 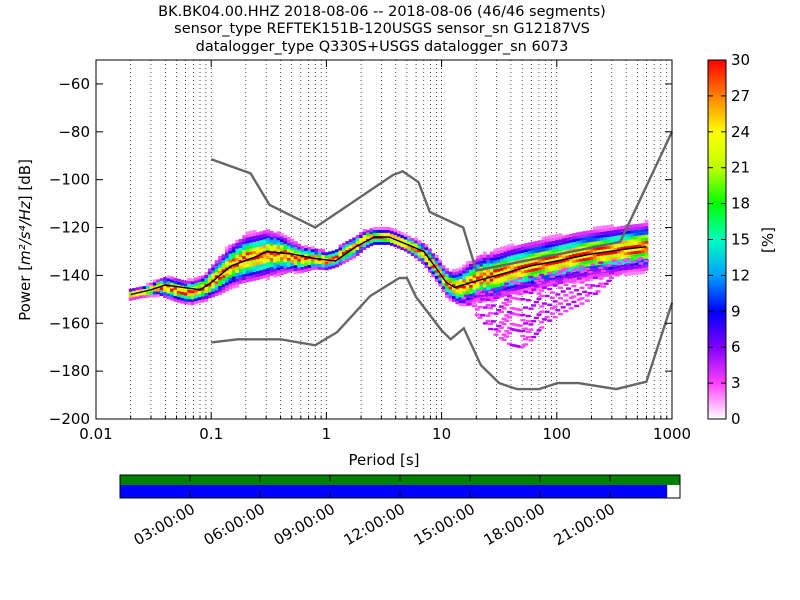 What do you see at coordinates (768, 240) in the screenshot?
I see `colorbar-label: [%]` at bounding box center [768, 240].